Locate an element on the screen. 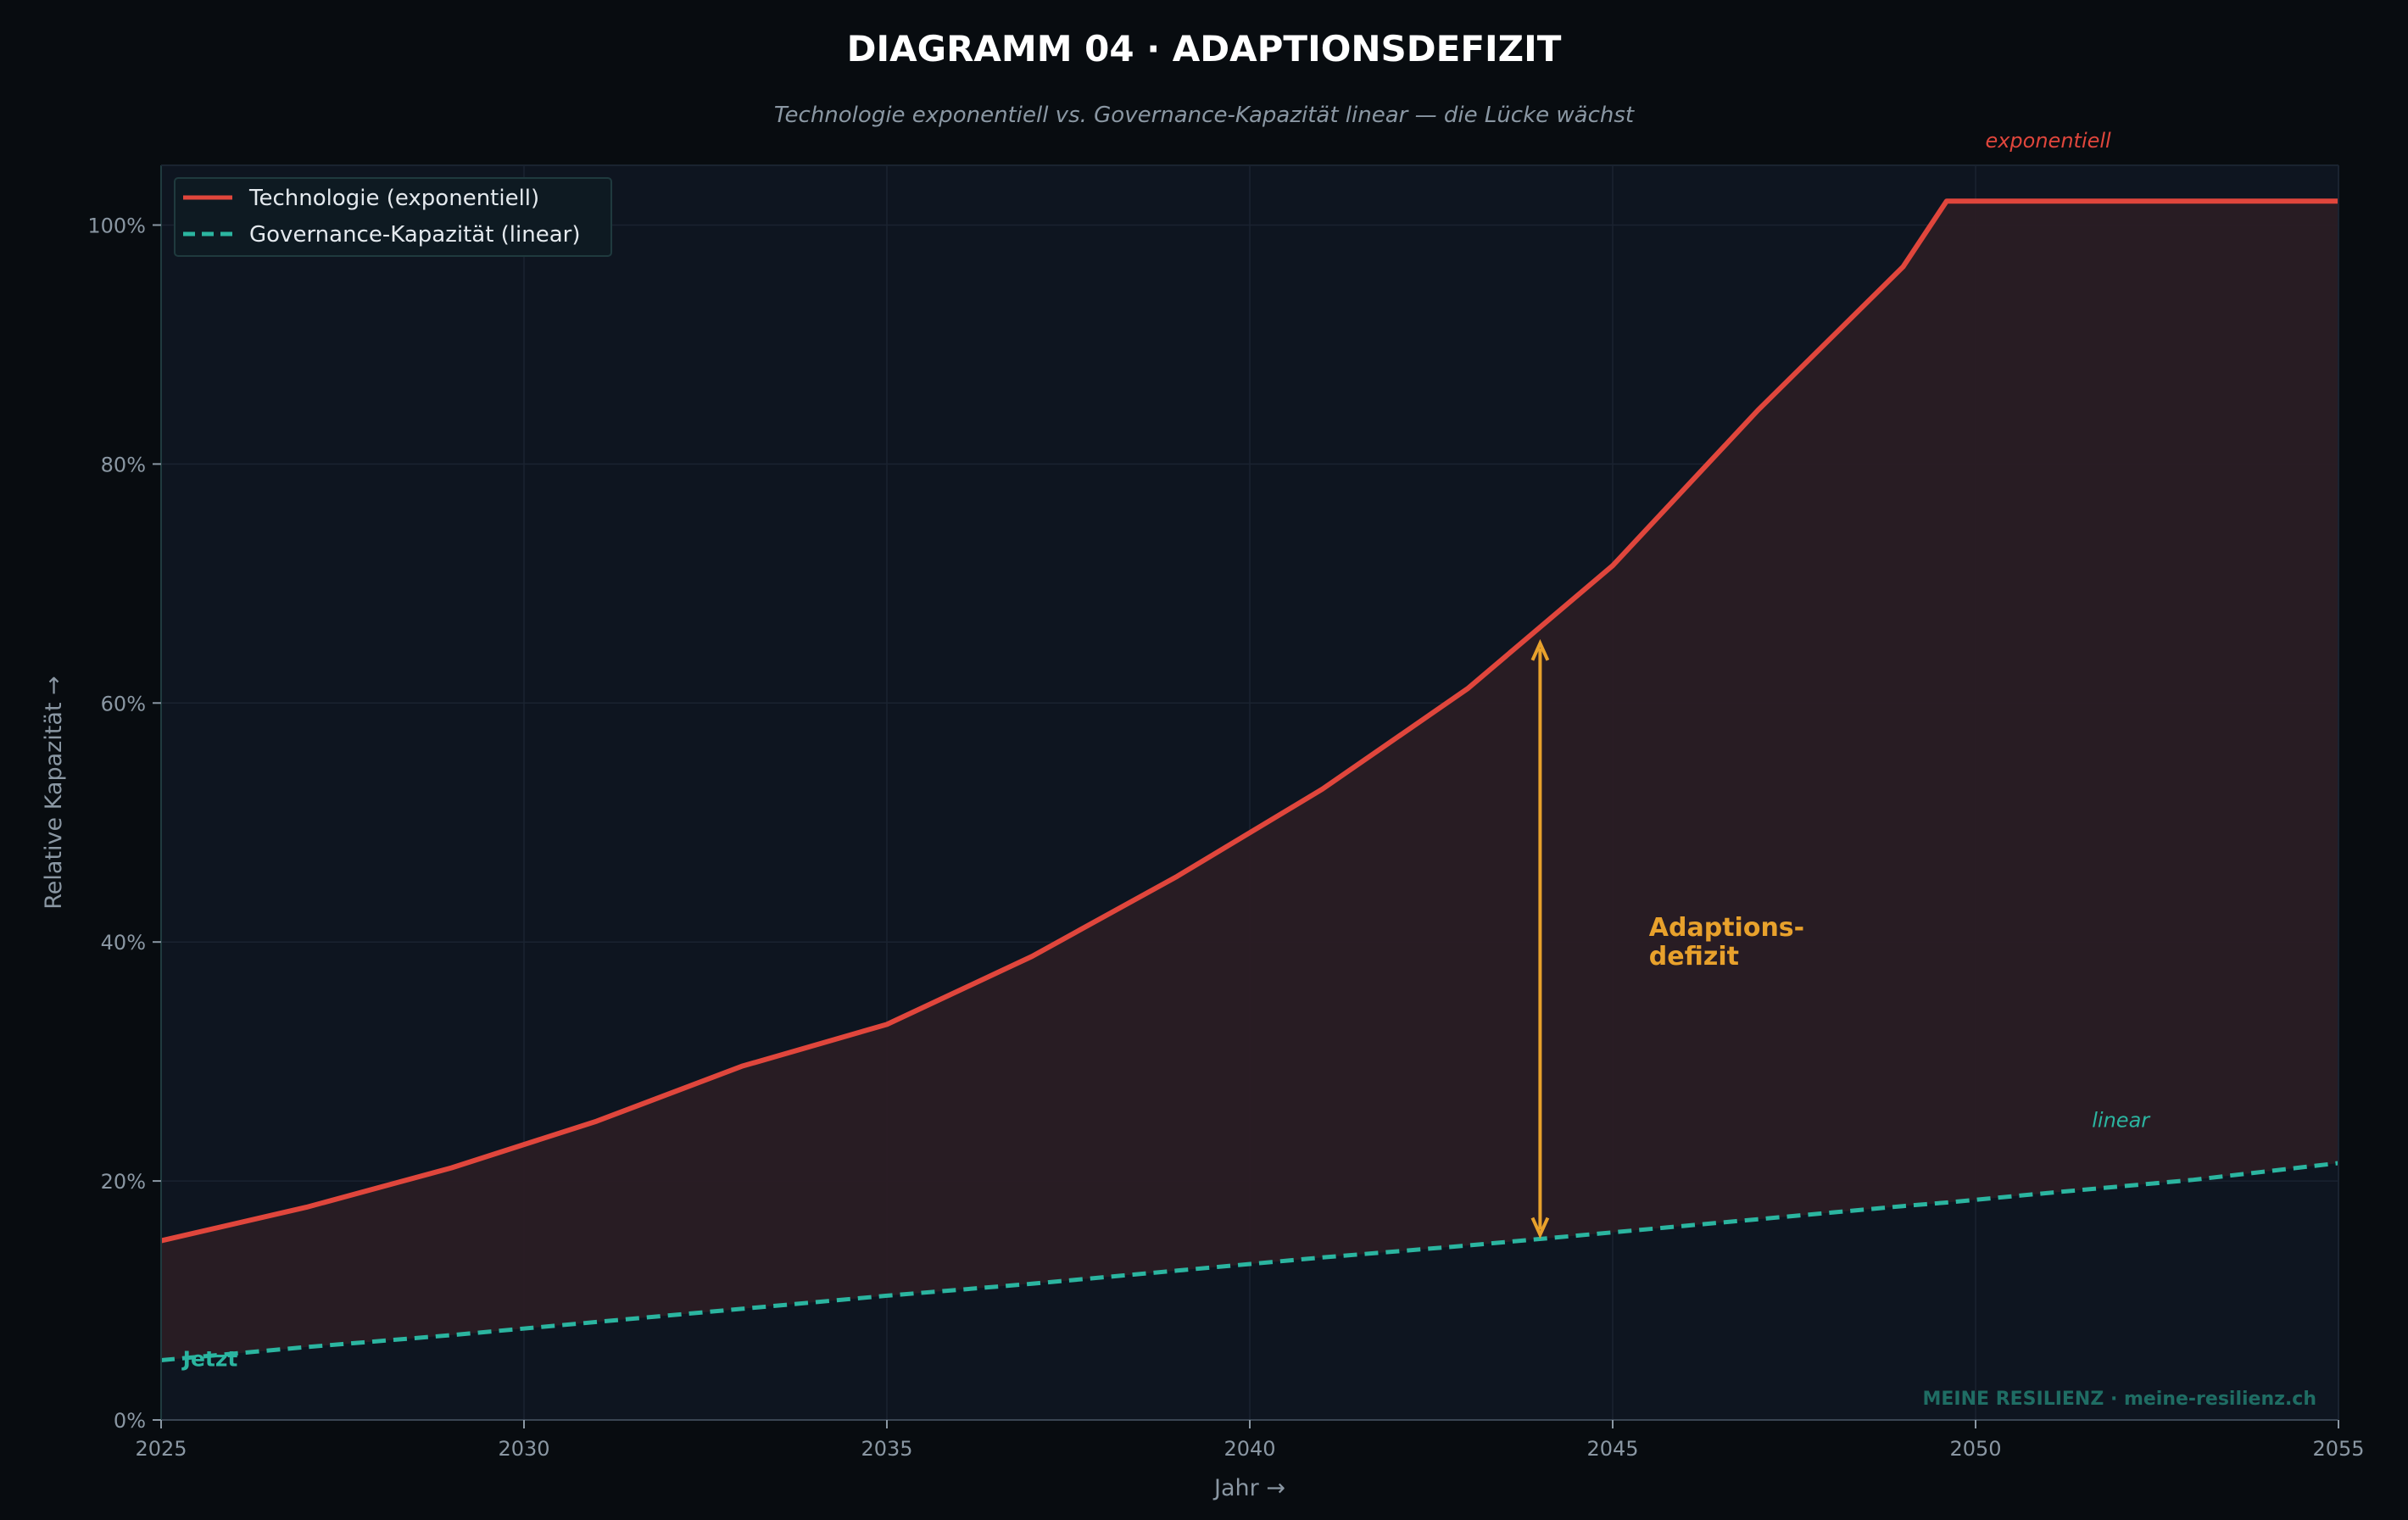  chart-title: DIAGRAMM 04 · ADAPTIONSDEFIZIT is located at coordinates (1204, 49).